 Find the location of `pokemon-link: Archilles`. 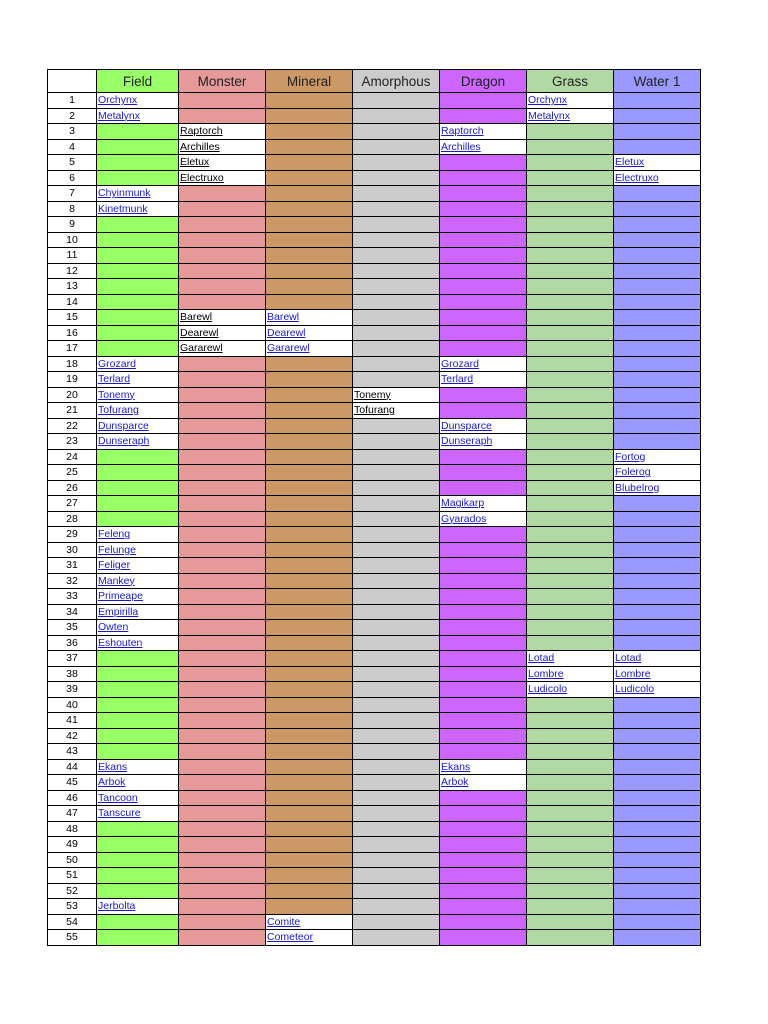

pokemon-link: Archilles is located at coordinates (461, 146).